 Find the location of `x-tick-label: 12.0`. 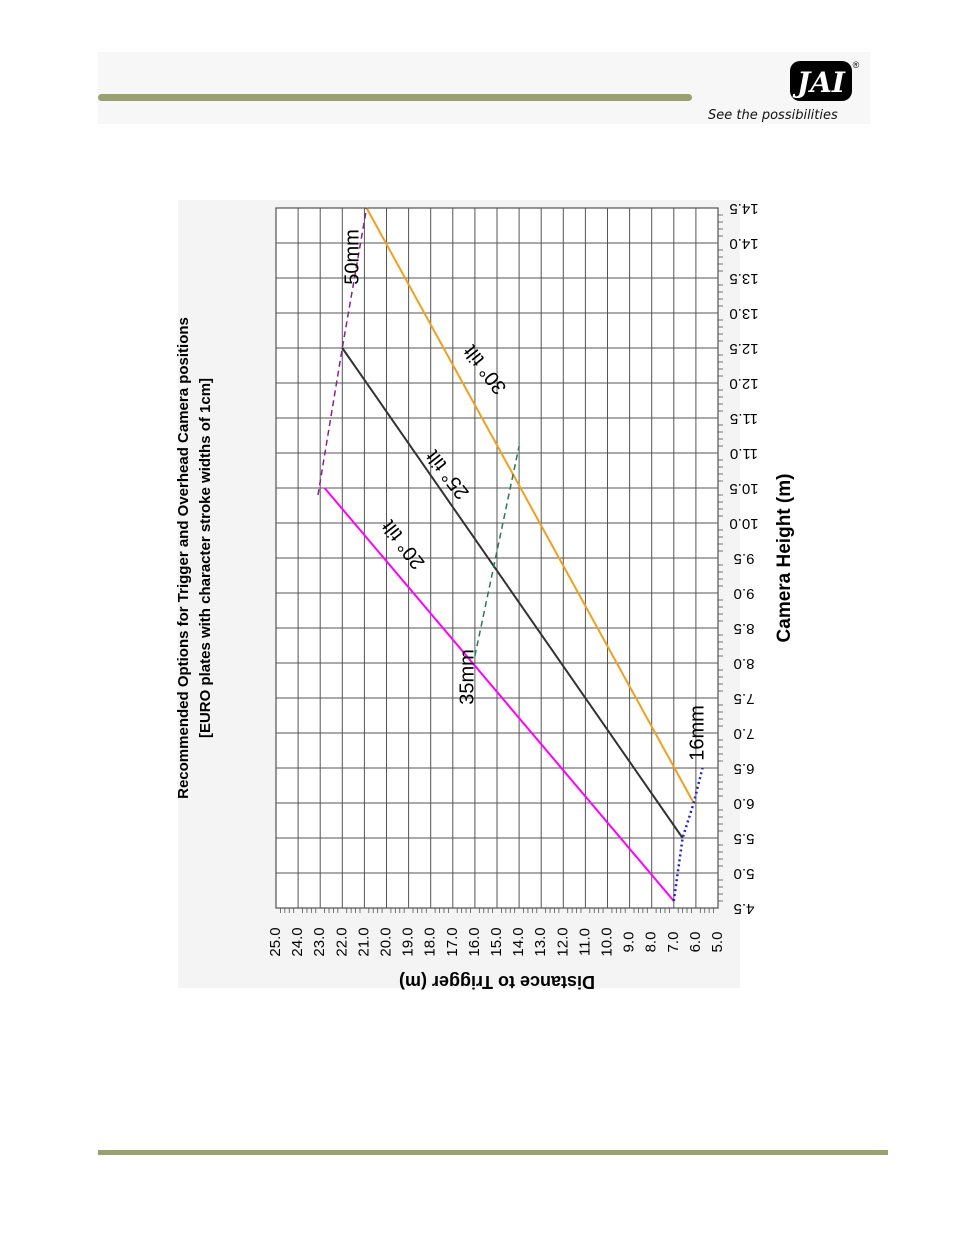

x-tick-label: 12.0 is located at coordinates (743, 383).